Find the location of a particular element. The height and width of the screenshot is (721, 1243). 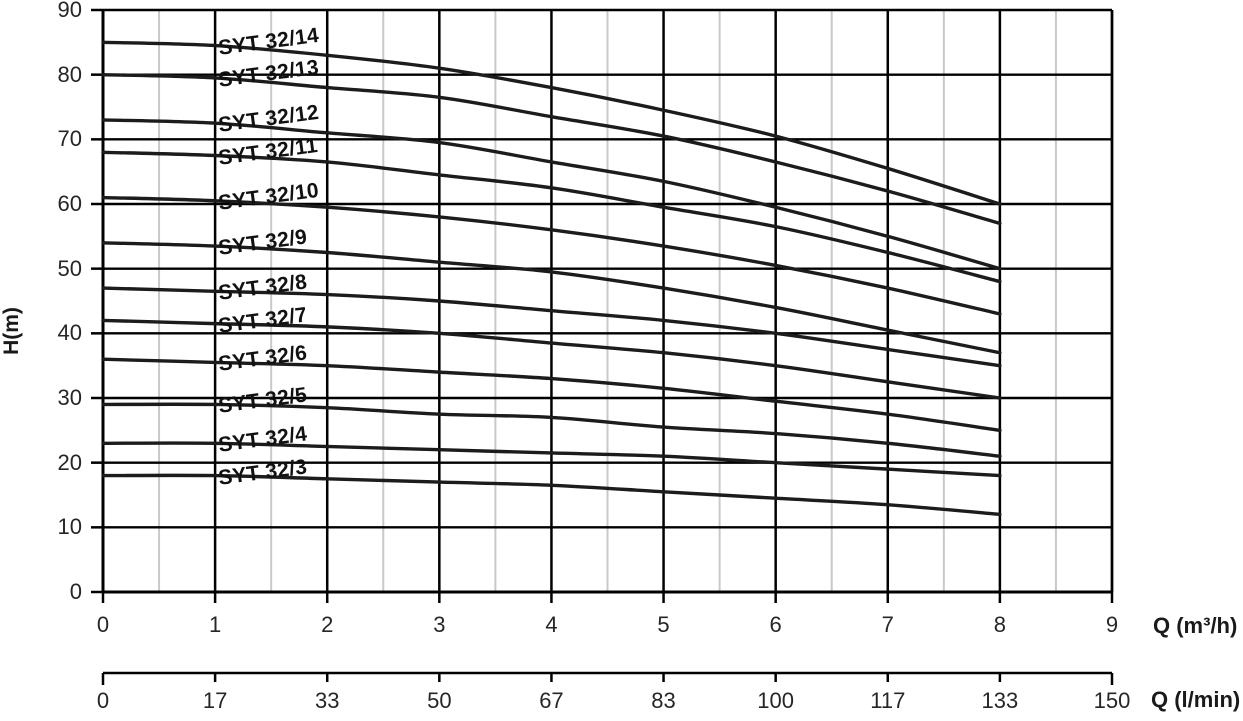

x-tick-label-lmin: 117 is located at coordinates (888, 700).